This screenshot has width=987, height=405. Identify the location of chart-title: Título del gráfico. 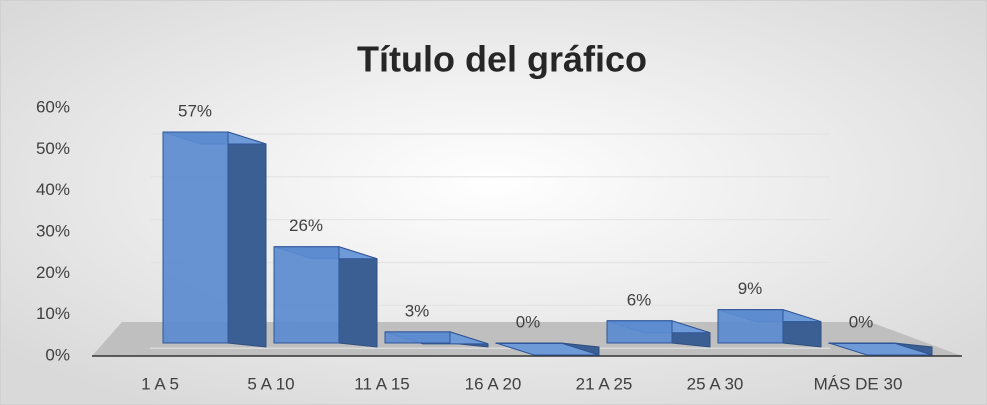
(502, 59).